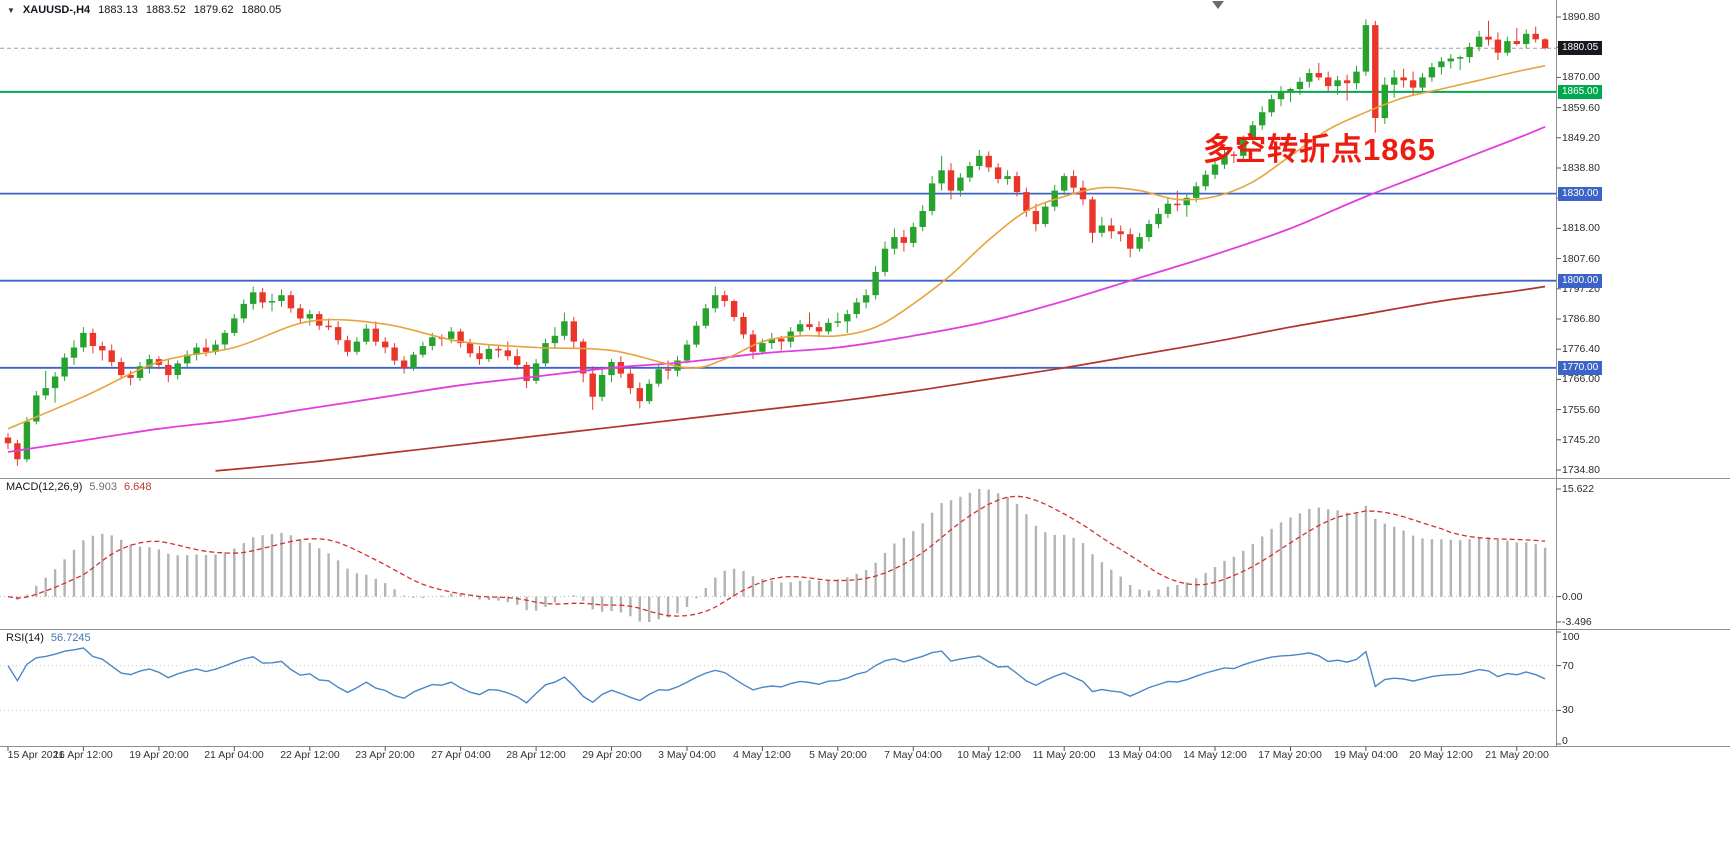 The width and height of the screenshot is (1730, 841). I want to click on time-axis-label: 19 Apr 20:00, so click(159, 755).